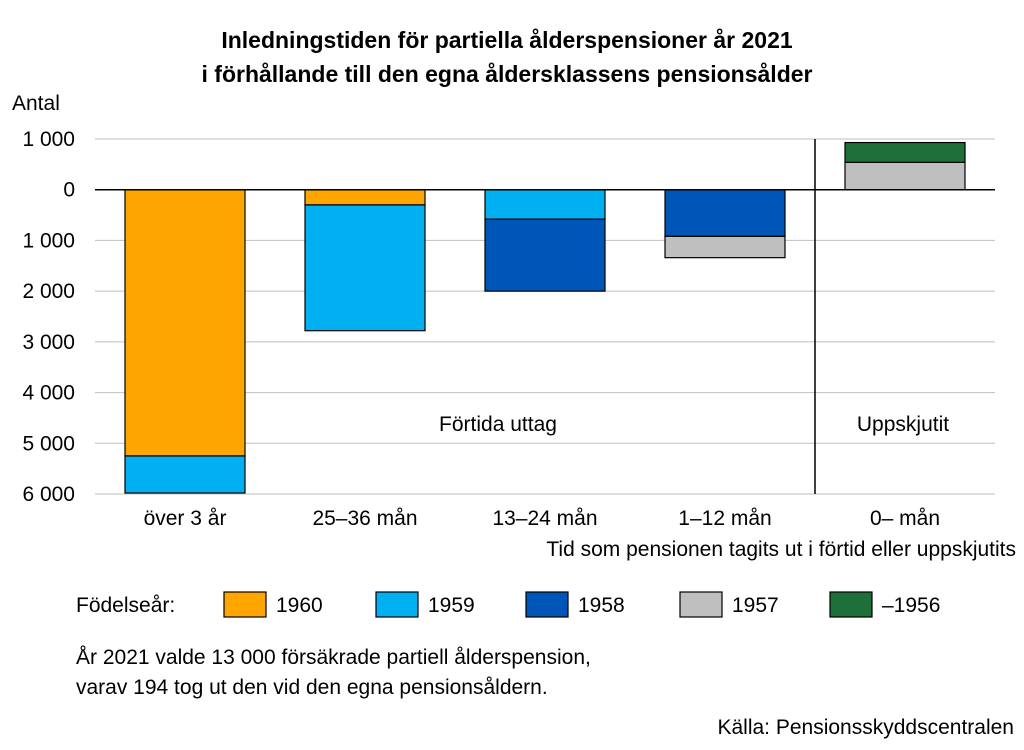 The image size is (1024, 750). Describe the element at coordinates (48, 393) in the screenshot. I see `y-tick-label: 4 000` at that location.